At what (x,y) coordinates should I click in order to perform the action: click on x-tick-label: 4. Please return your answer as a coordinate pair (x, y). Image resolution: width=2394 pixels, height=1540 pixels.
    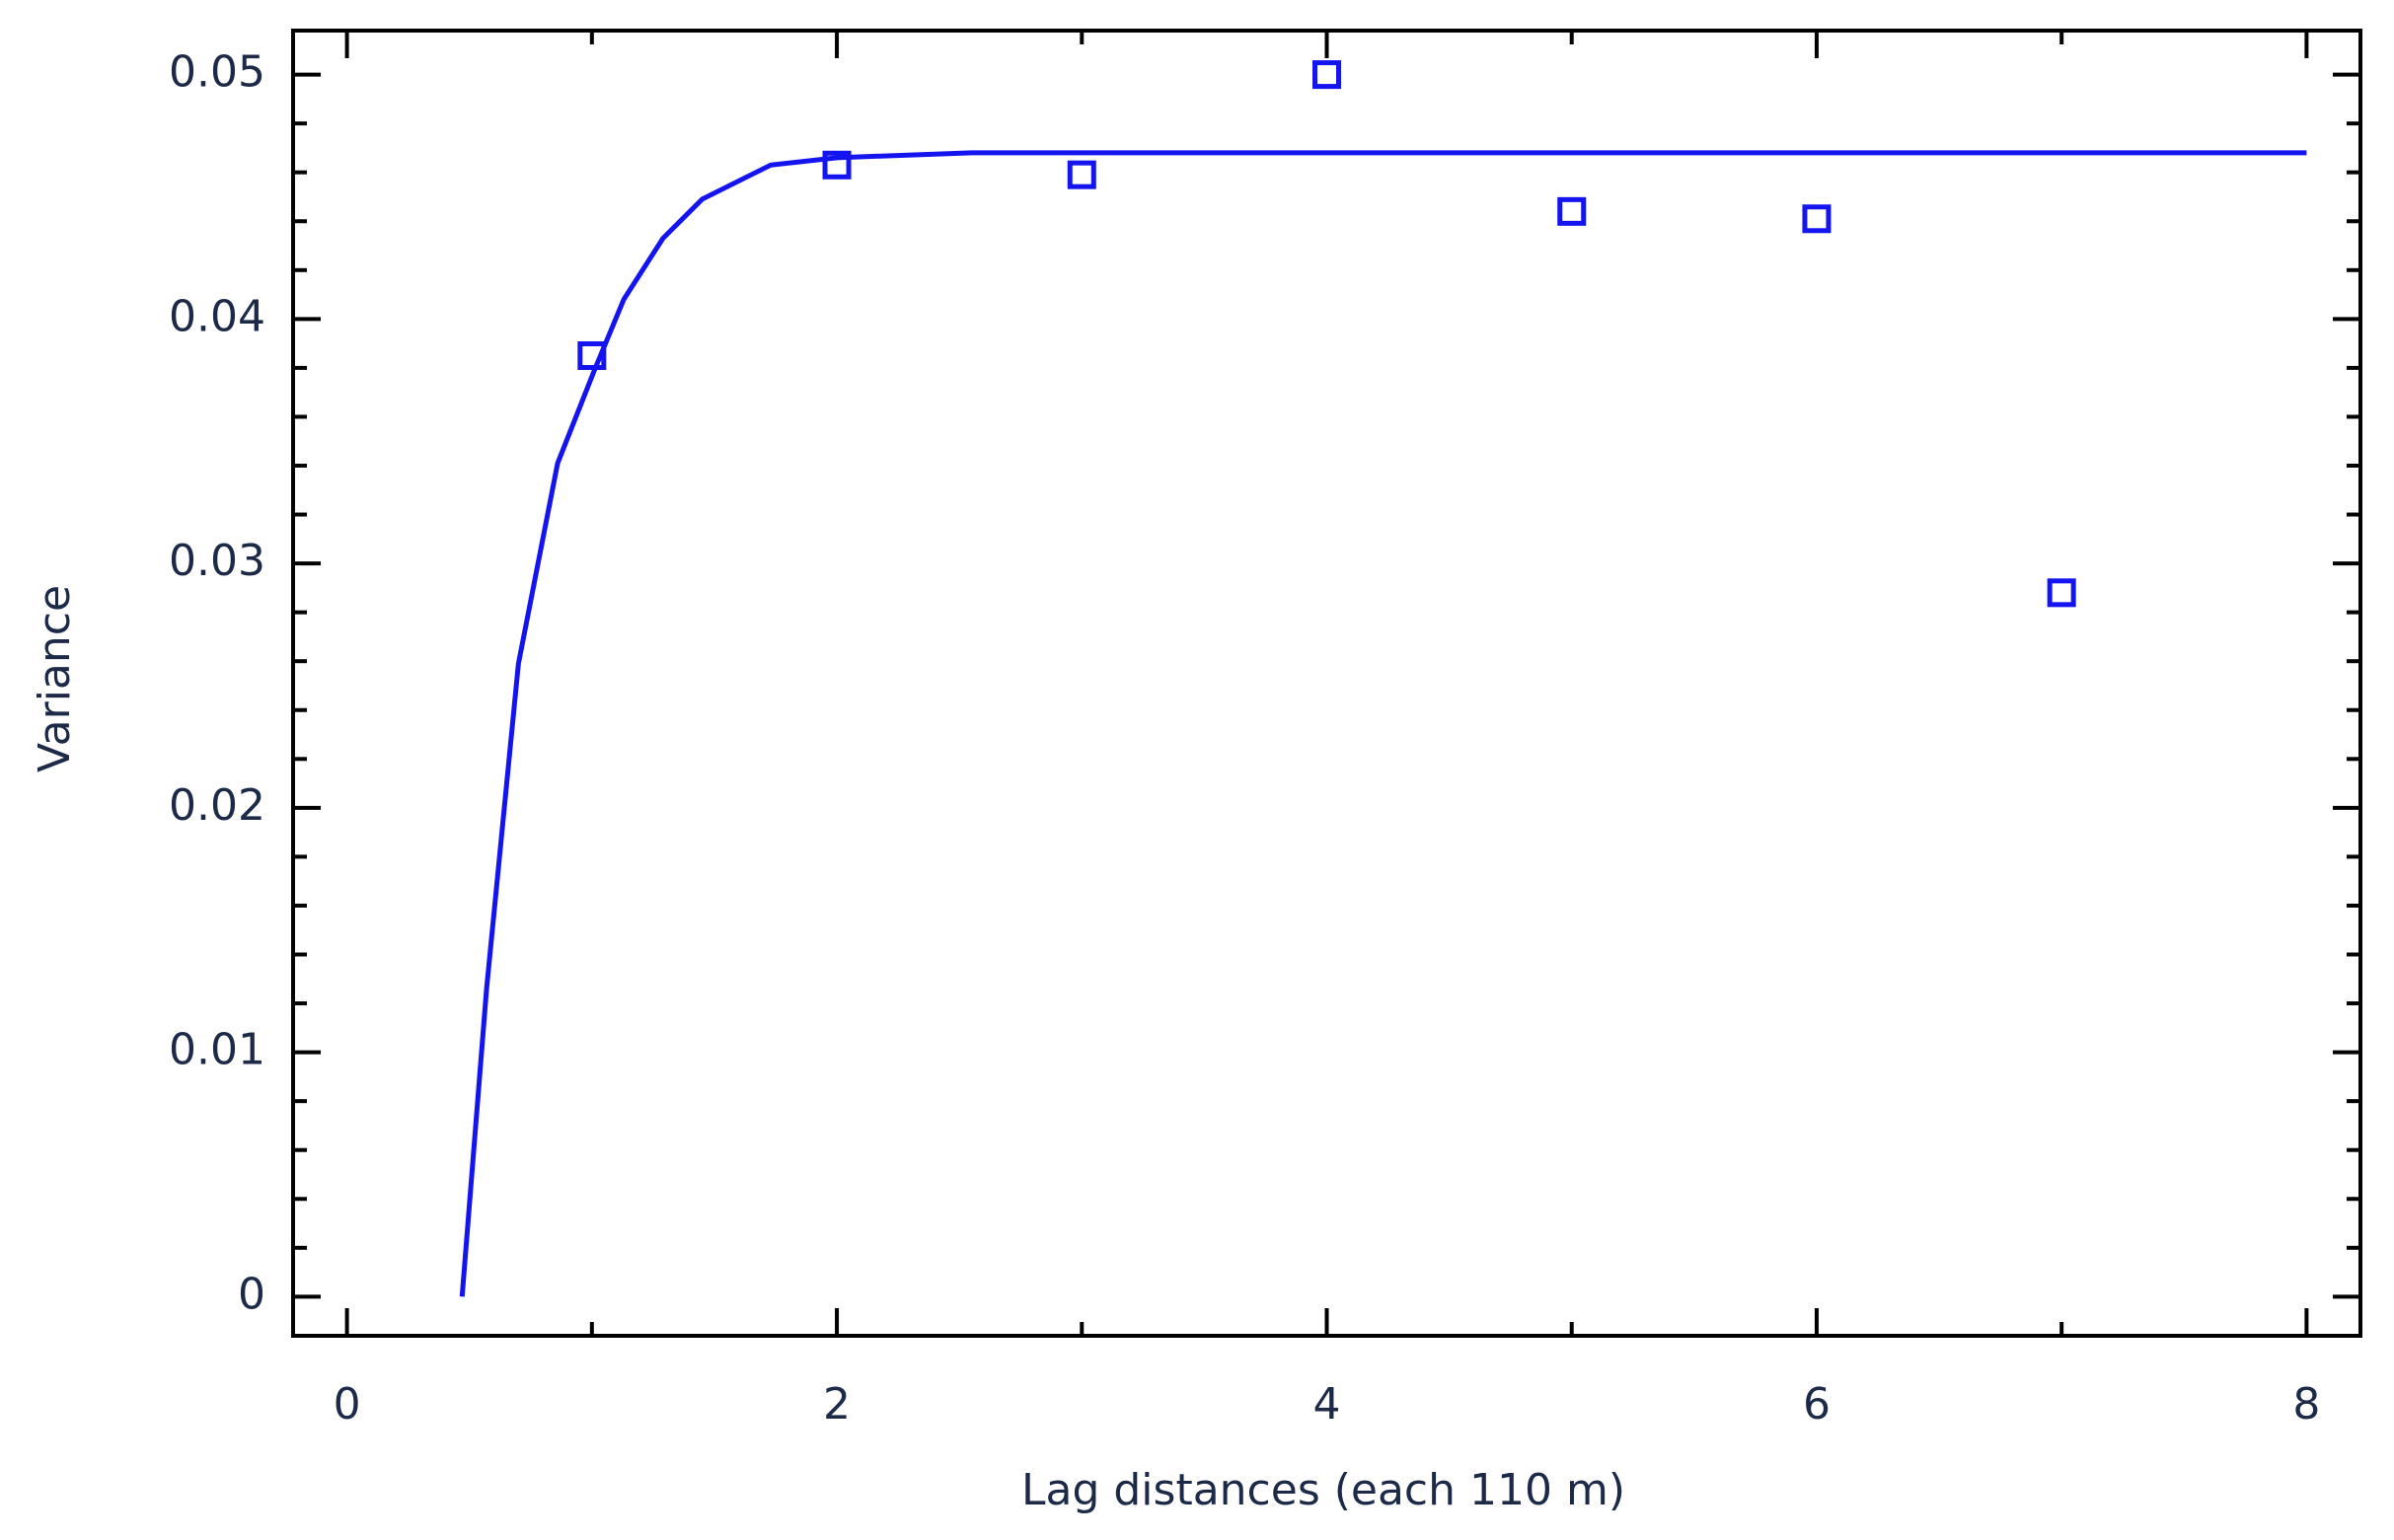
    Looking at the image, I should click on (1327, 1404).